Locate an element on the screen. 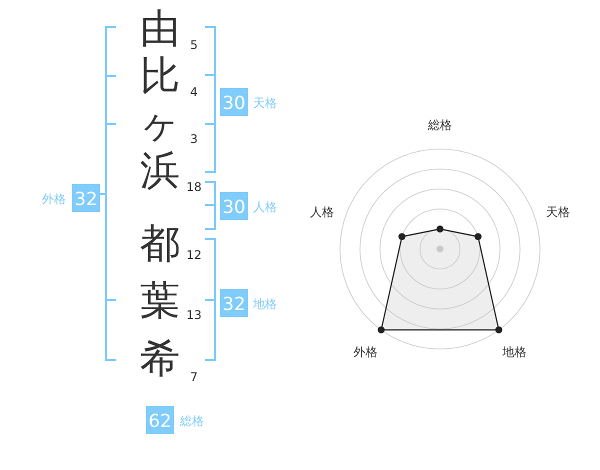 The height and width of the screenshot is (470, 600). text: 62 is located at coordinates (160, 421).